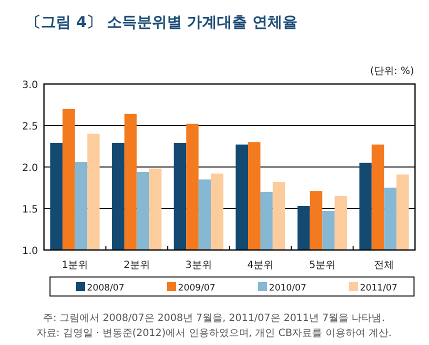 This screenshot has height=345, width=429. I want to click on text: (단위: %), so click(392, 71).